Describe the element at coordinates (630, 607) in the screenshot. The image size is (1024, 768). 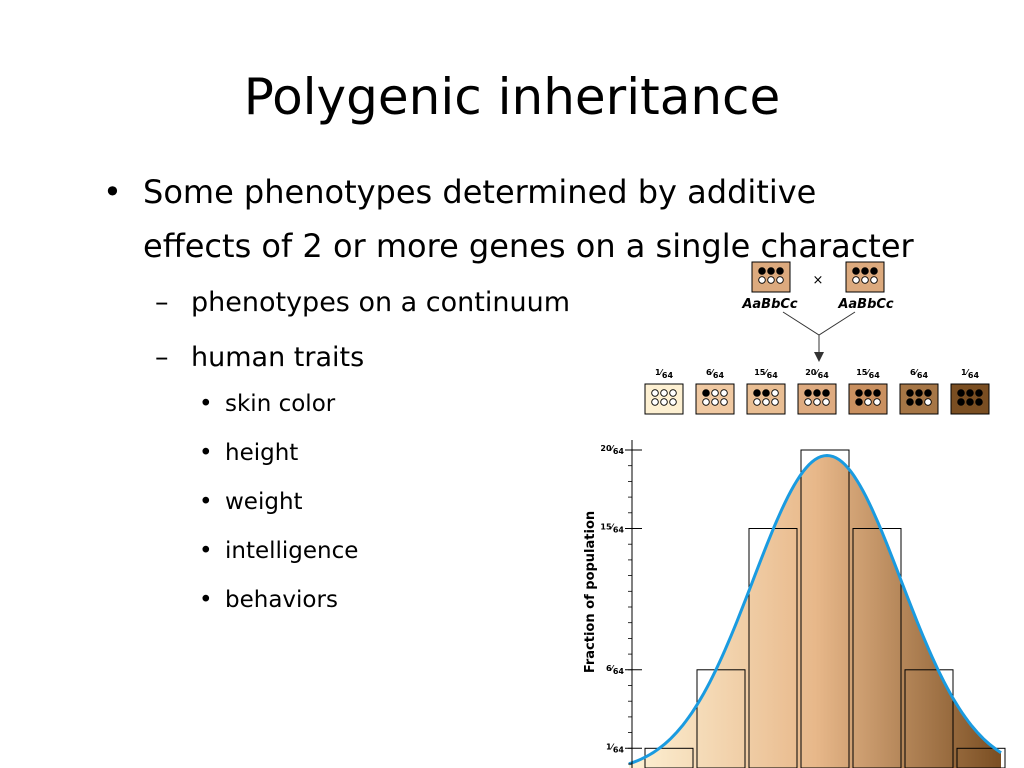
I see `y-minor-ticks` at that location.